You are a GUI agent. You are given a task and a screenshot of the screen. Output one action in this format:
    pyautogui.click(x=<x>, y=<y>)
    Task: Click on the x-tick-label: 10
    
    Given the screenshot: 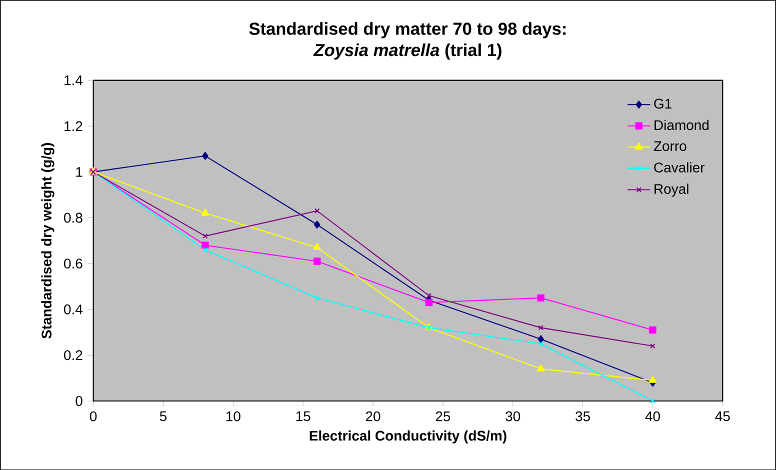 What is the action you would take?
    pyautogui.click(x=233, y=416)
    